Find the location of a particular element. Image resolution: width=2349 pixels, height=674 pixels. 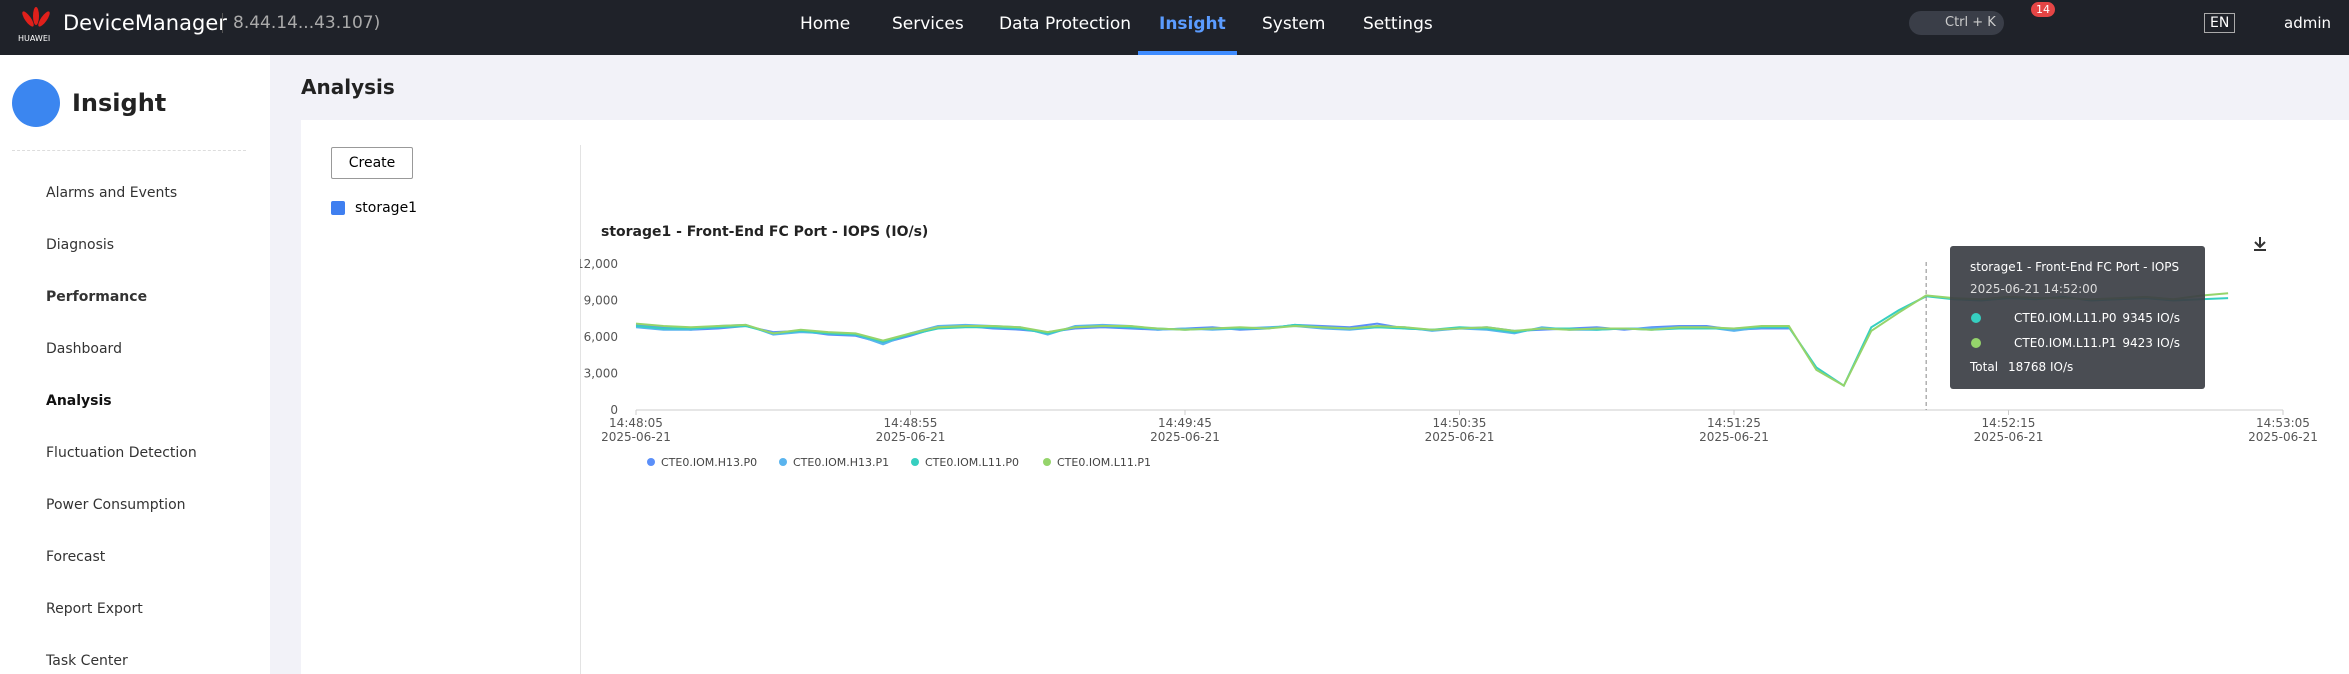

legend-label: CTE0.IOM.H13.P0 is located at coordinates (709, 462).